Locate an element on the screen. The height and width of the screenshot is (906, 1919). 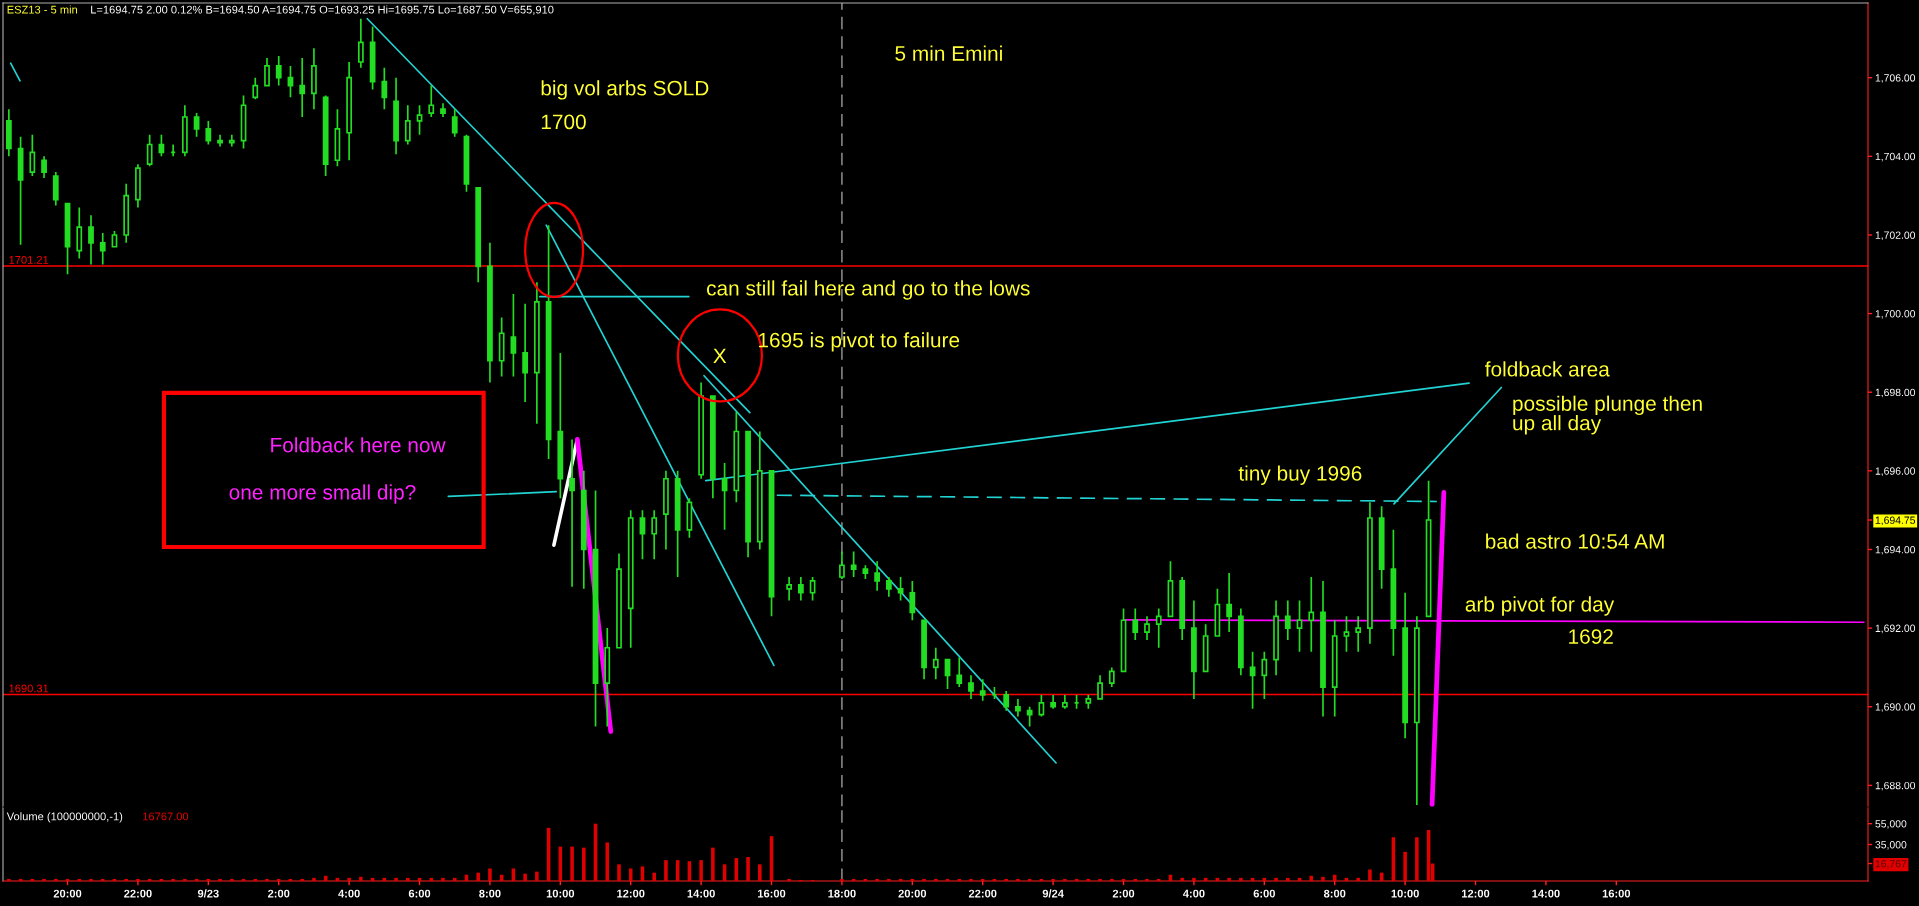
y-tick-label: 16,767 is located at coordinates (1891, 864).